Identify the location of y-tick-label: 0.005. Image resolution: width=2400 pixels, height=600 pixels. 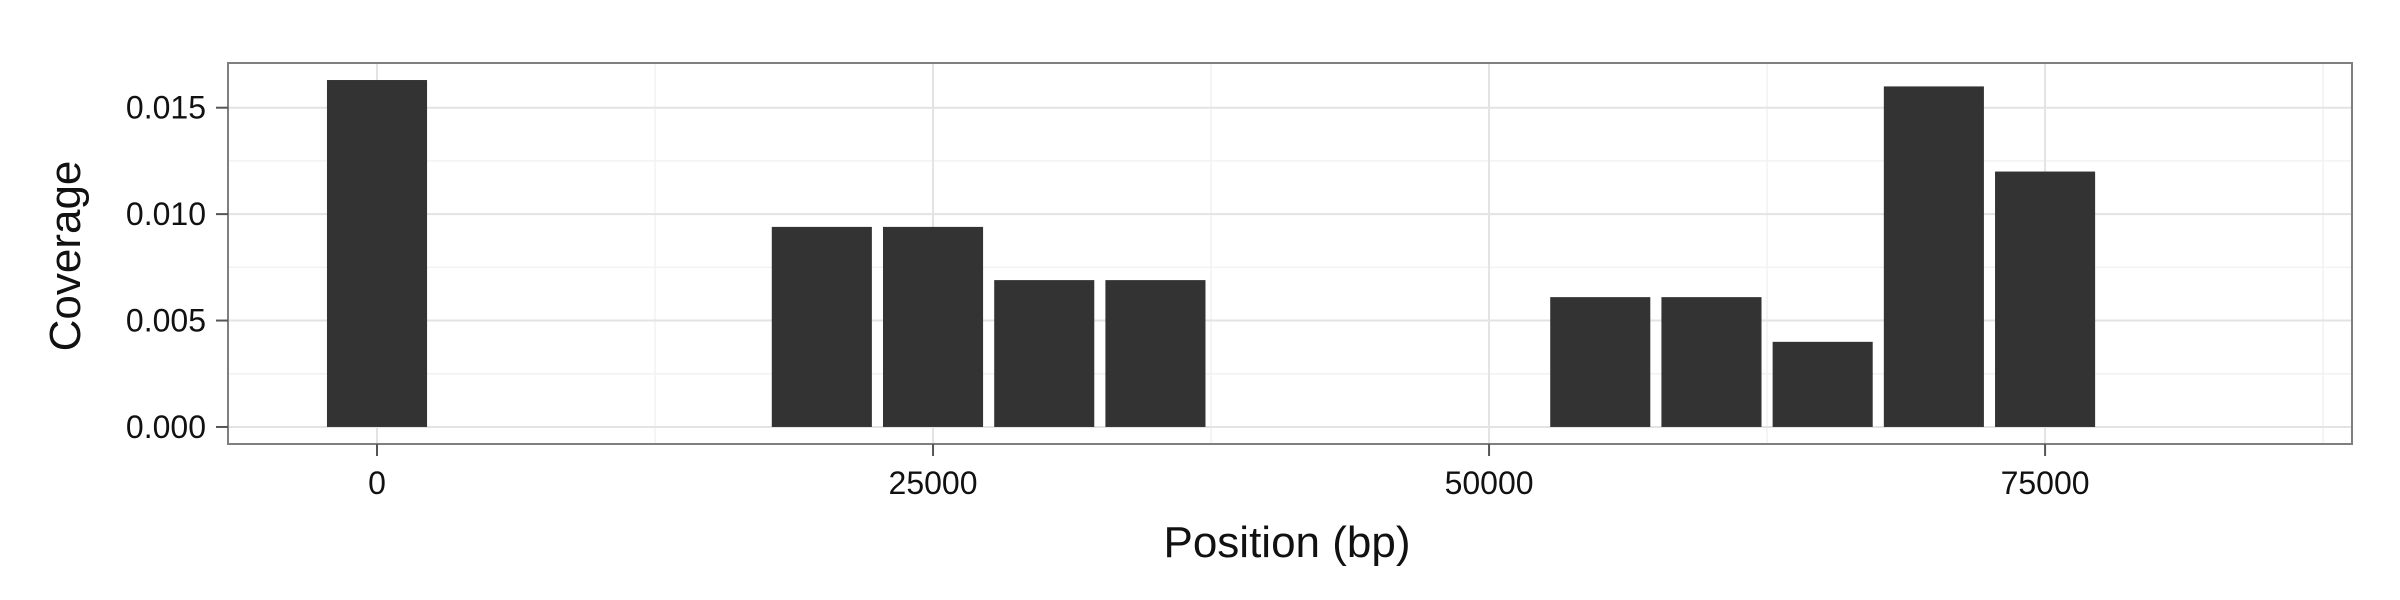
(166, 321).